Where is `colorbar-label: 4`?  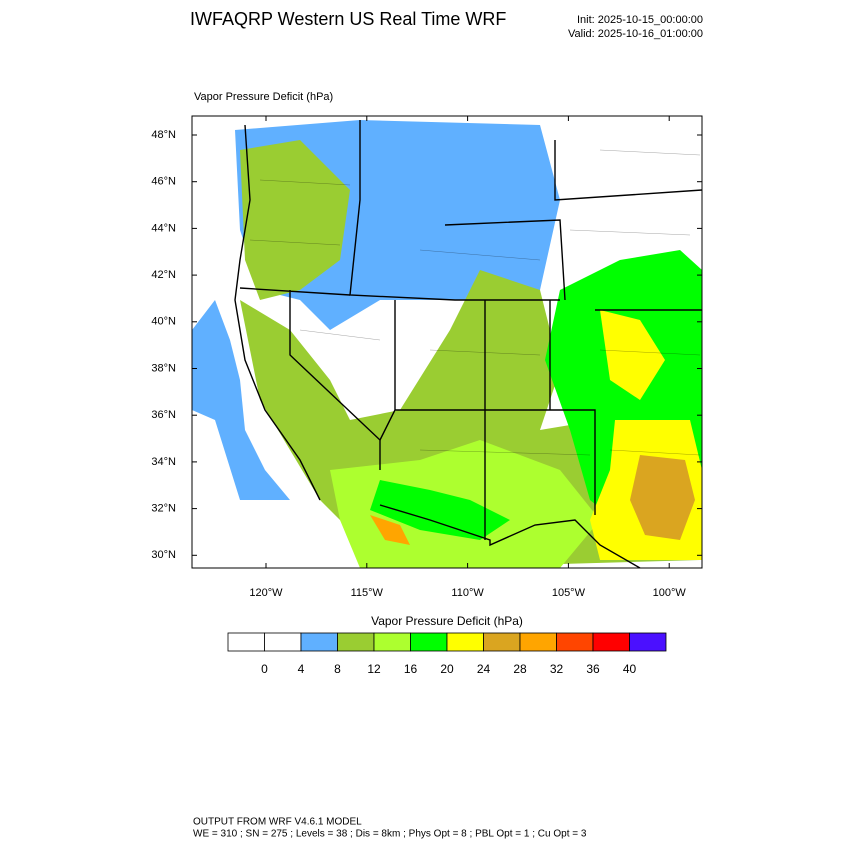 colorbar-label: 4 is located at coordinates (301, 669).